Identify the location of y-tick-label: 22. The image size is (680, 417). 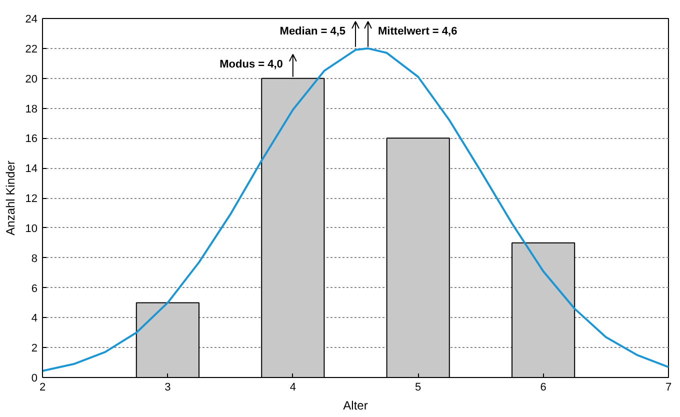
(31, 49).